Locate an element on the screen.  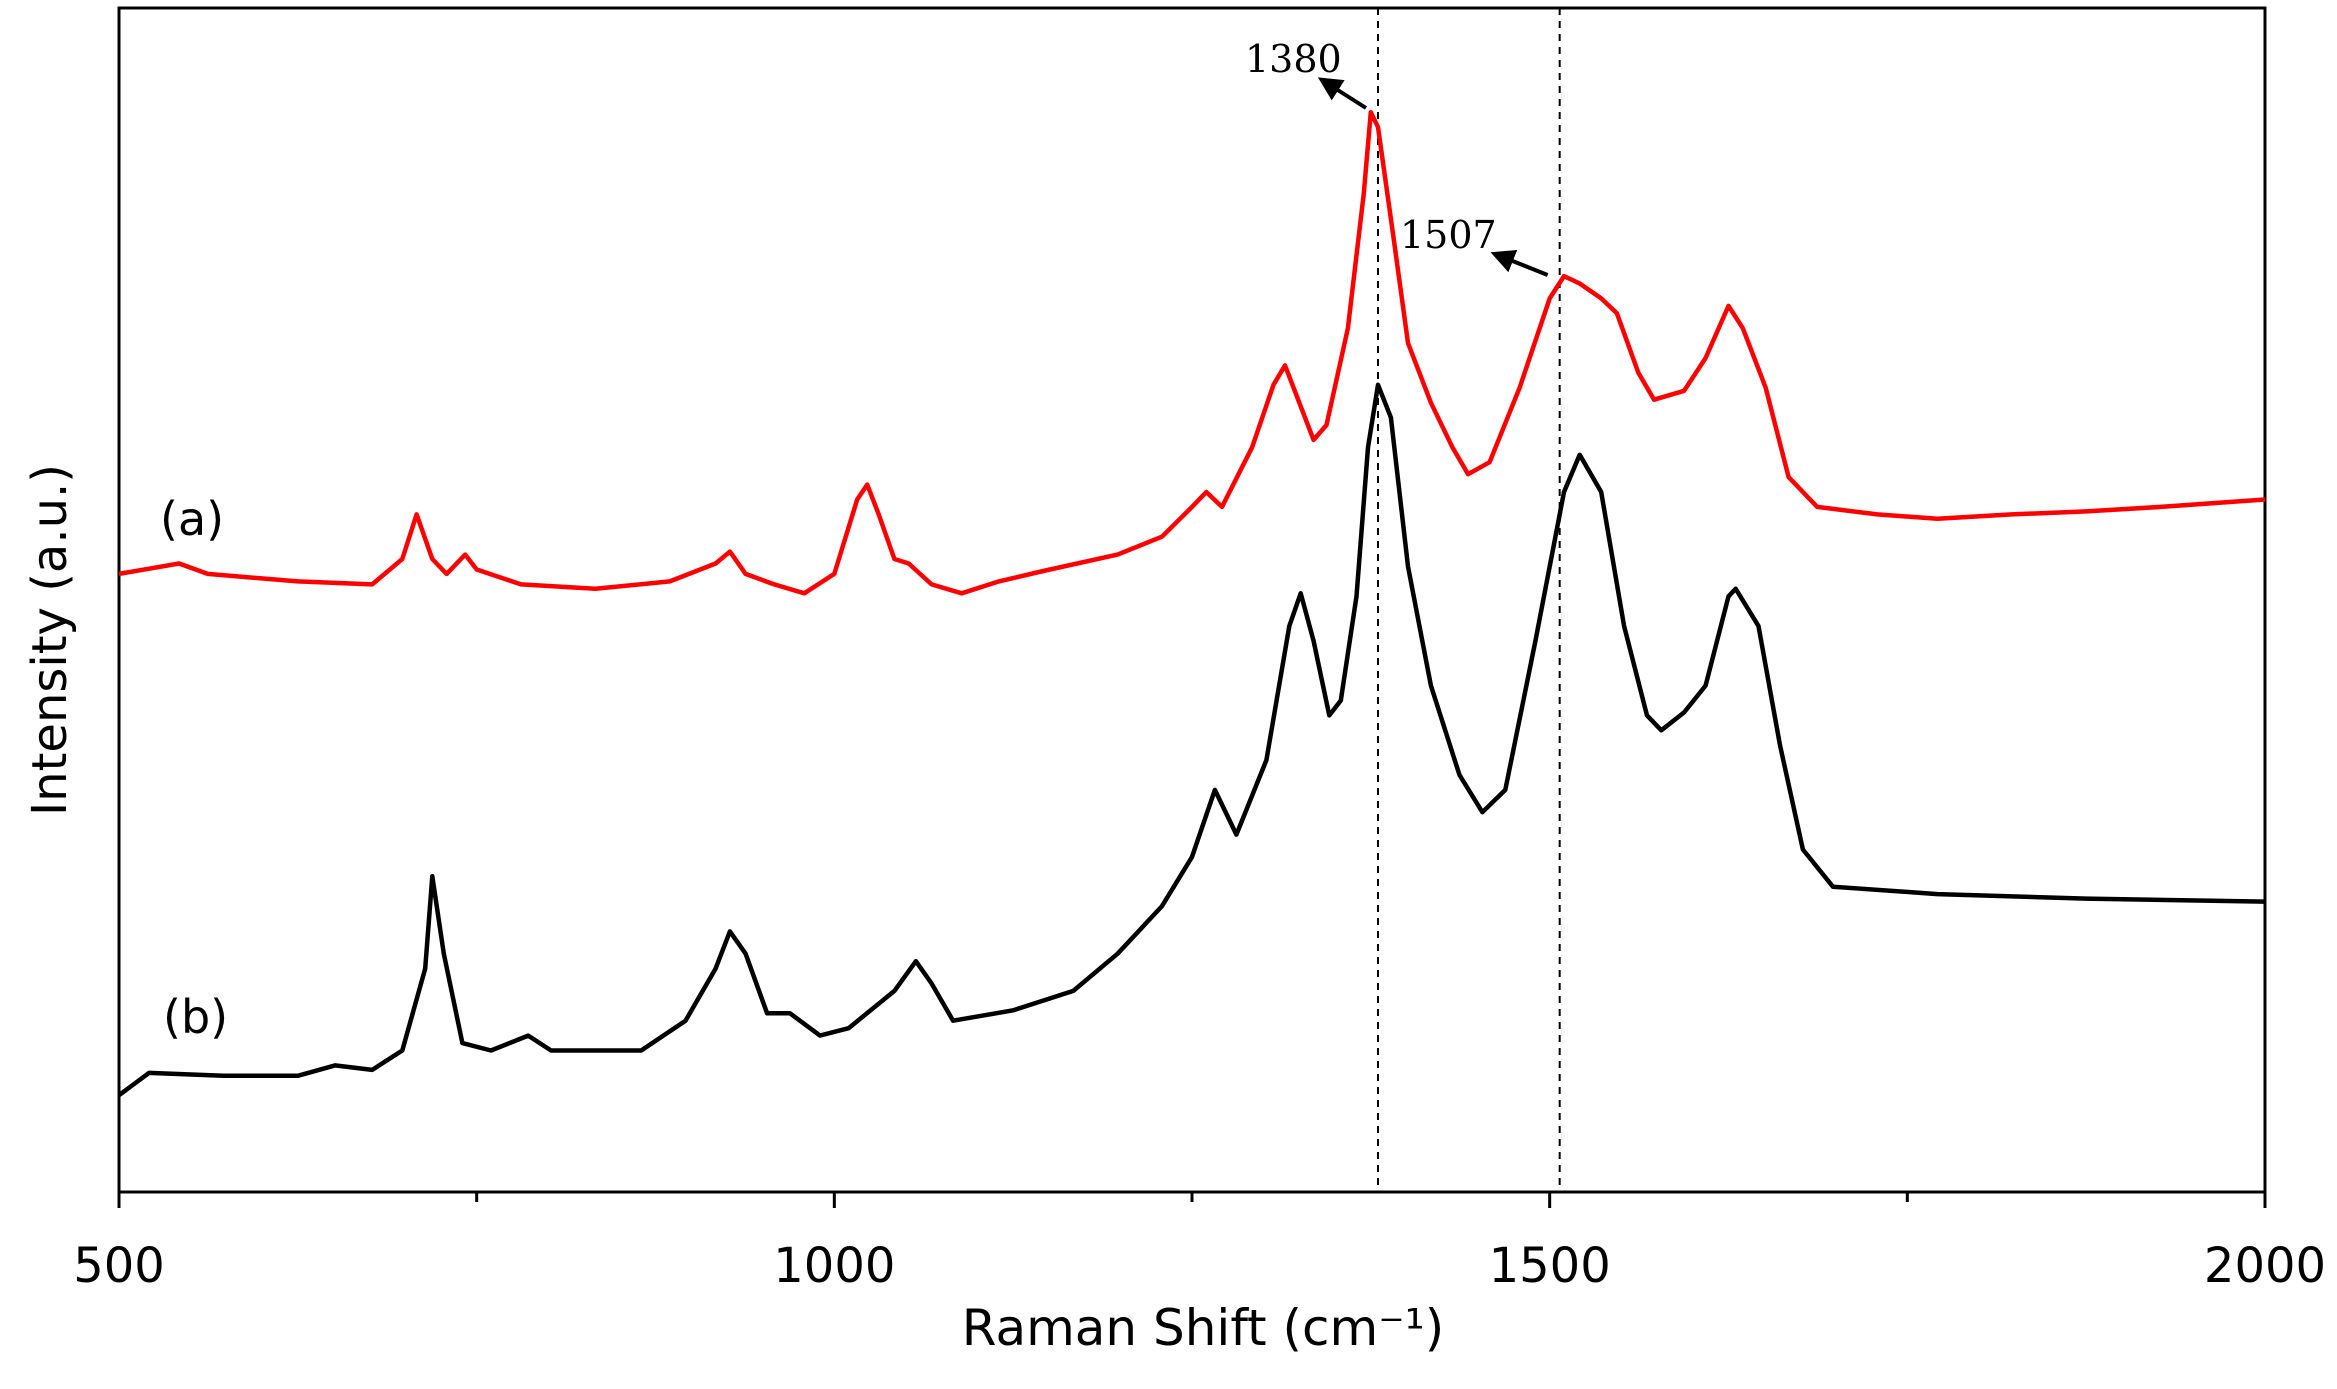
series-label: (a) is located at coordinates (192, 519).